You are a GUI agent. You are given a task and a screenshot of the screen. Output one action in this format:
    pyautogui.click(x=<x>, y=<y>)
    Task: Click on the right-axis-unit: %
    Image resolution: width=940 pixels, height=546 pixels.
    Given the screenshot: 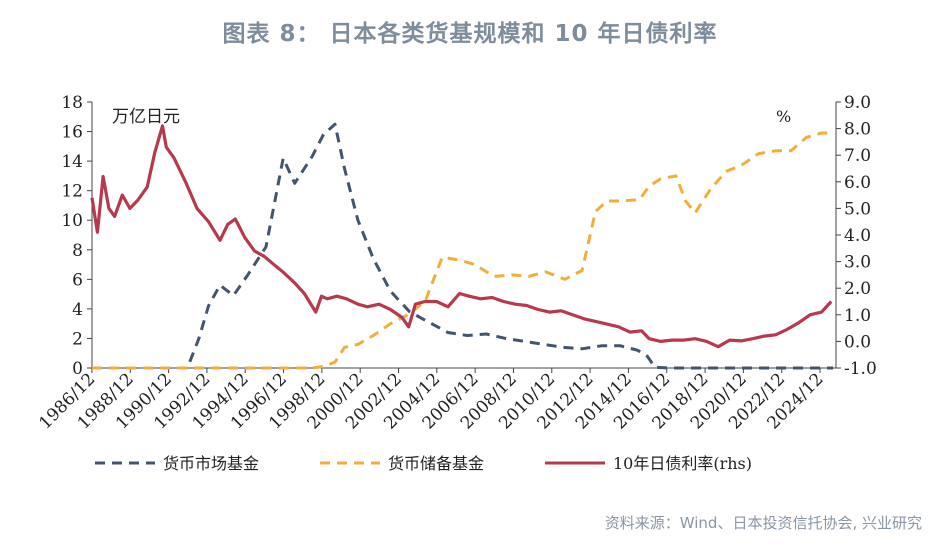 What is the action you would take?
    pyautogui.click(x=783, y=116)
    